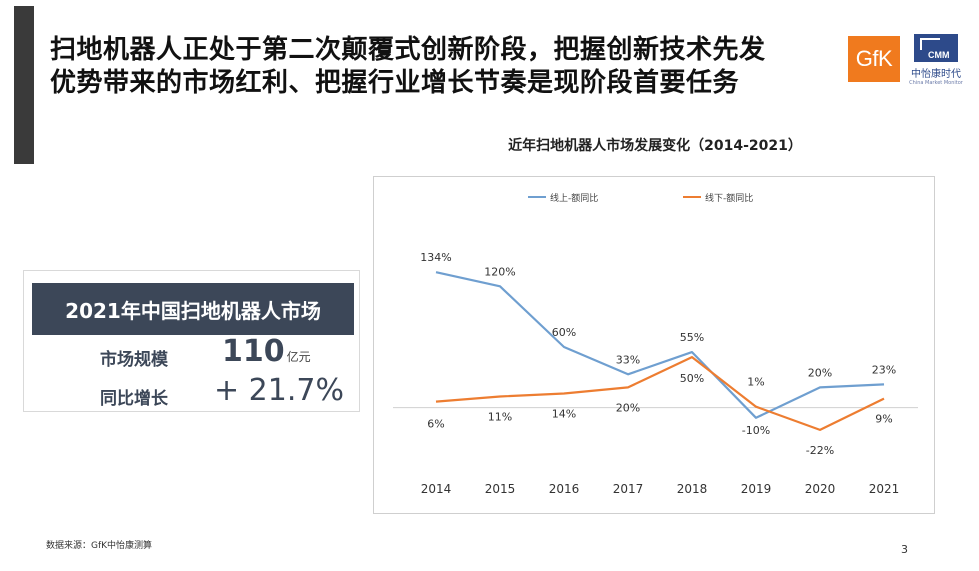  What do you see at coordinates (564, 489) in the screenshot?
I see `x-tick-label-2016: 2016` at bounding box center [564, 489].